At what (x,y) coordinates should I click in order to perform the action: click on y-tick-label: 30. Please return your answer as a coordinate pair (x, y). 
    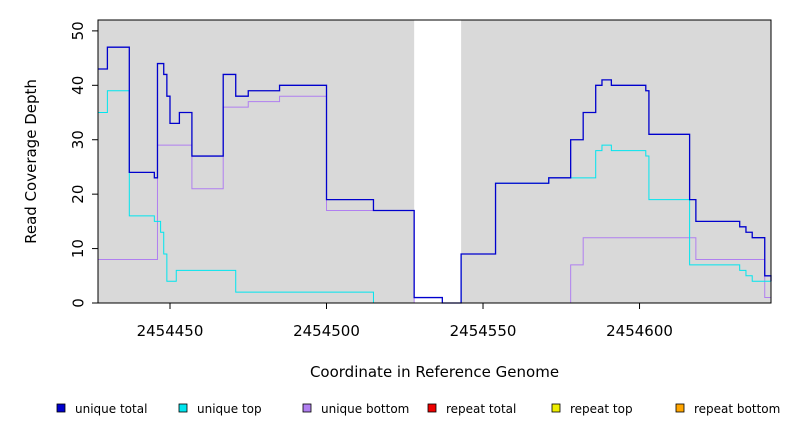
    Looking at the image, I should click on (78, 139).